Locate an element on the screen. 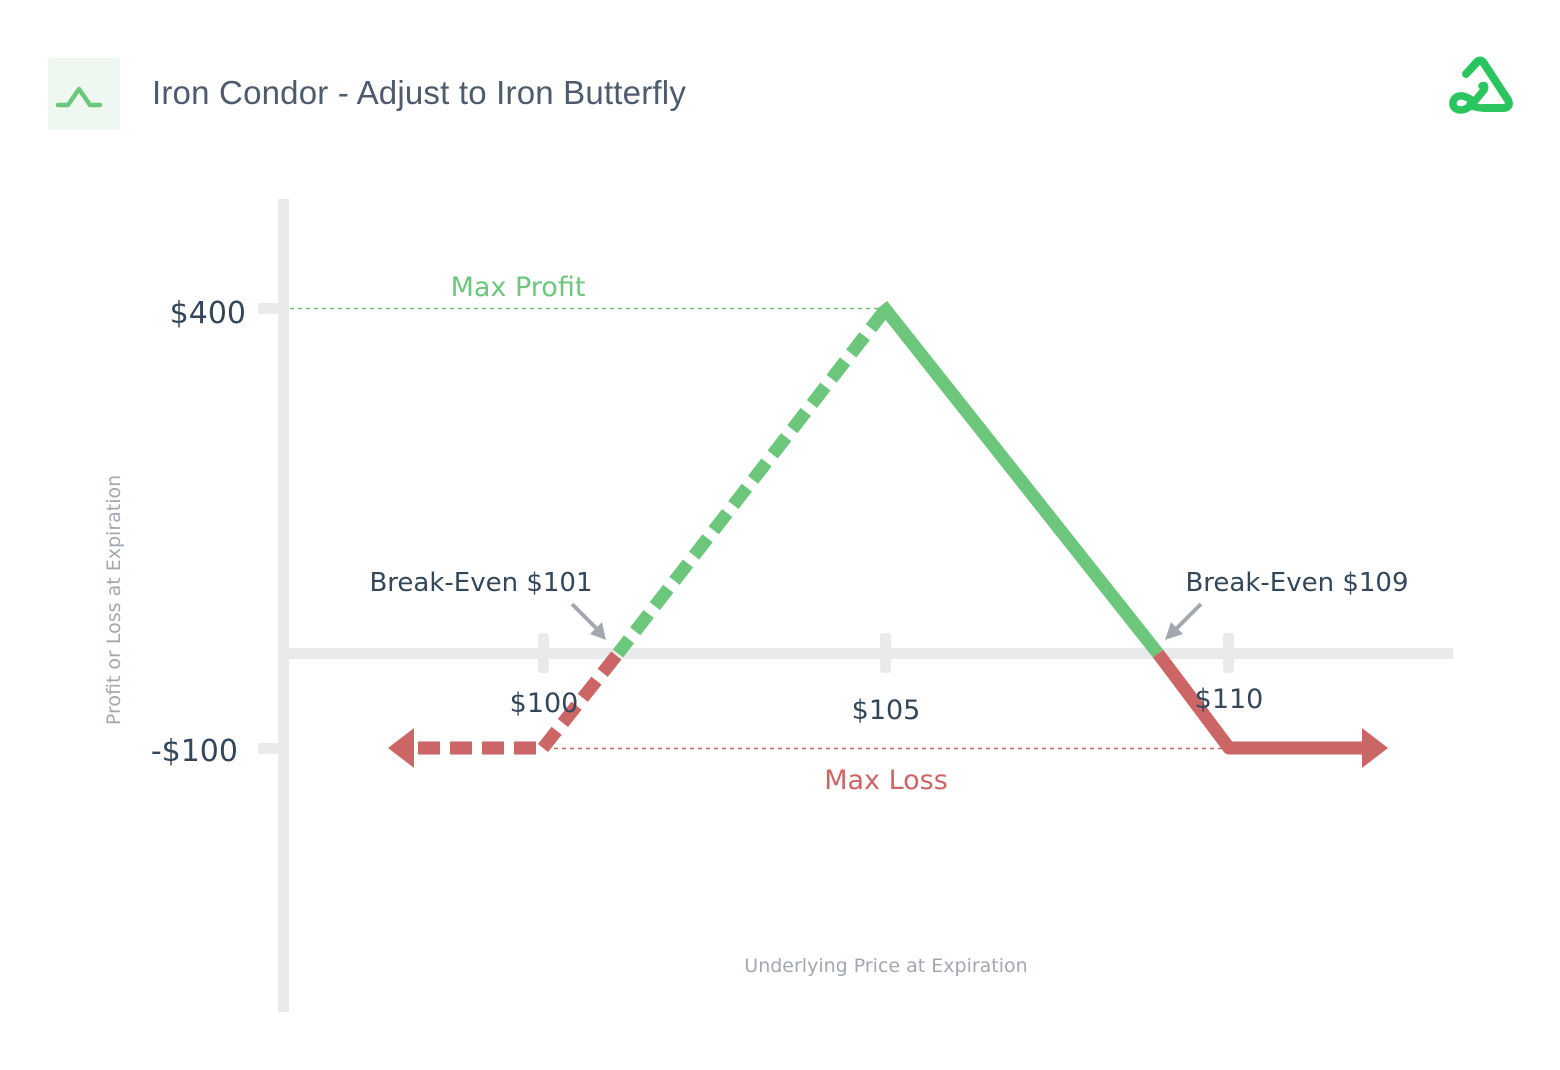  max-profit-label: Max Profit is located at coordinates (518, 287).